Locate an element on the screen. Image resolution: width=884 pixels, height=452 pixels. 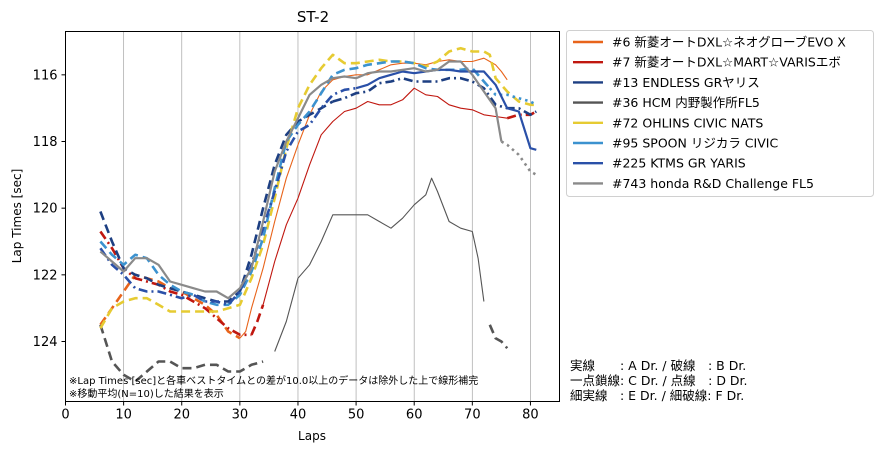
driver-line-key-3: 細実線 : E Dr. / 細破線: F Dr. is located at coordinates (657, 395).